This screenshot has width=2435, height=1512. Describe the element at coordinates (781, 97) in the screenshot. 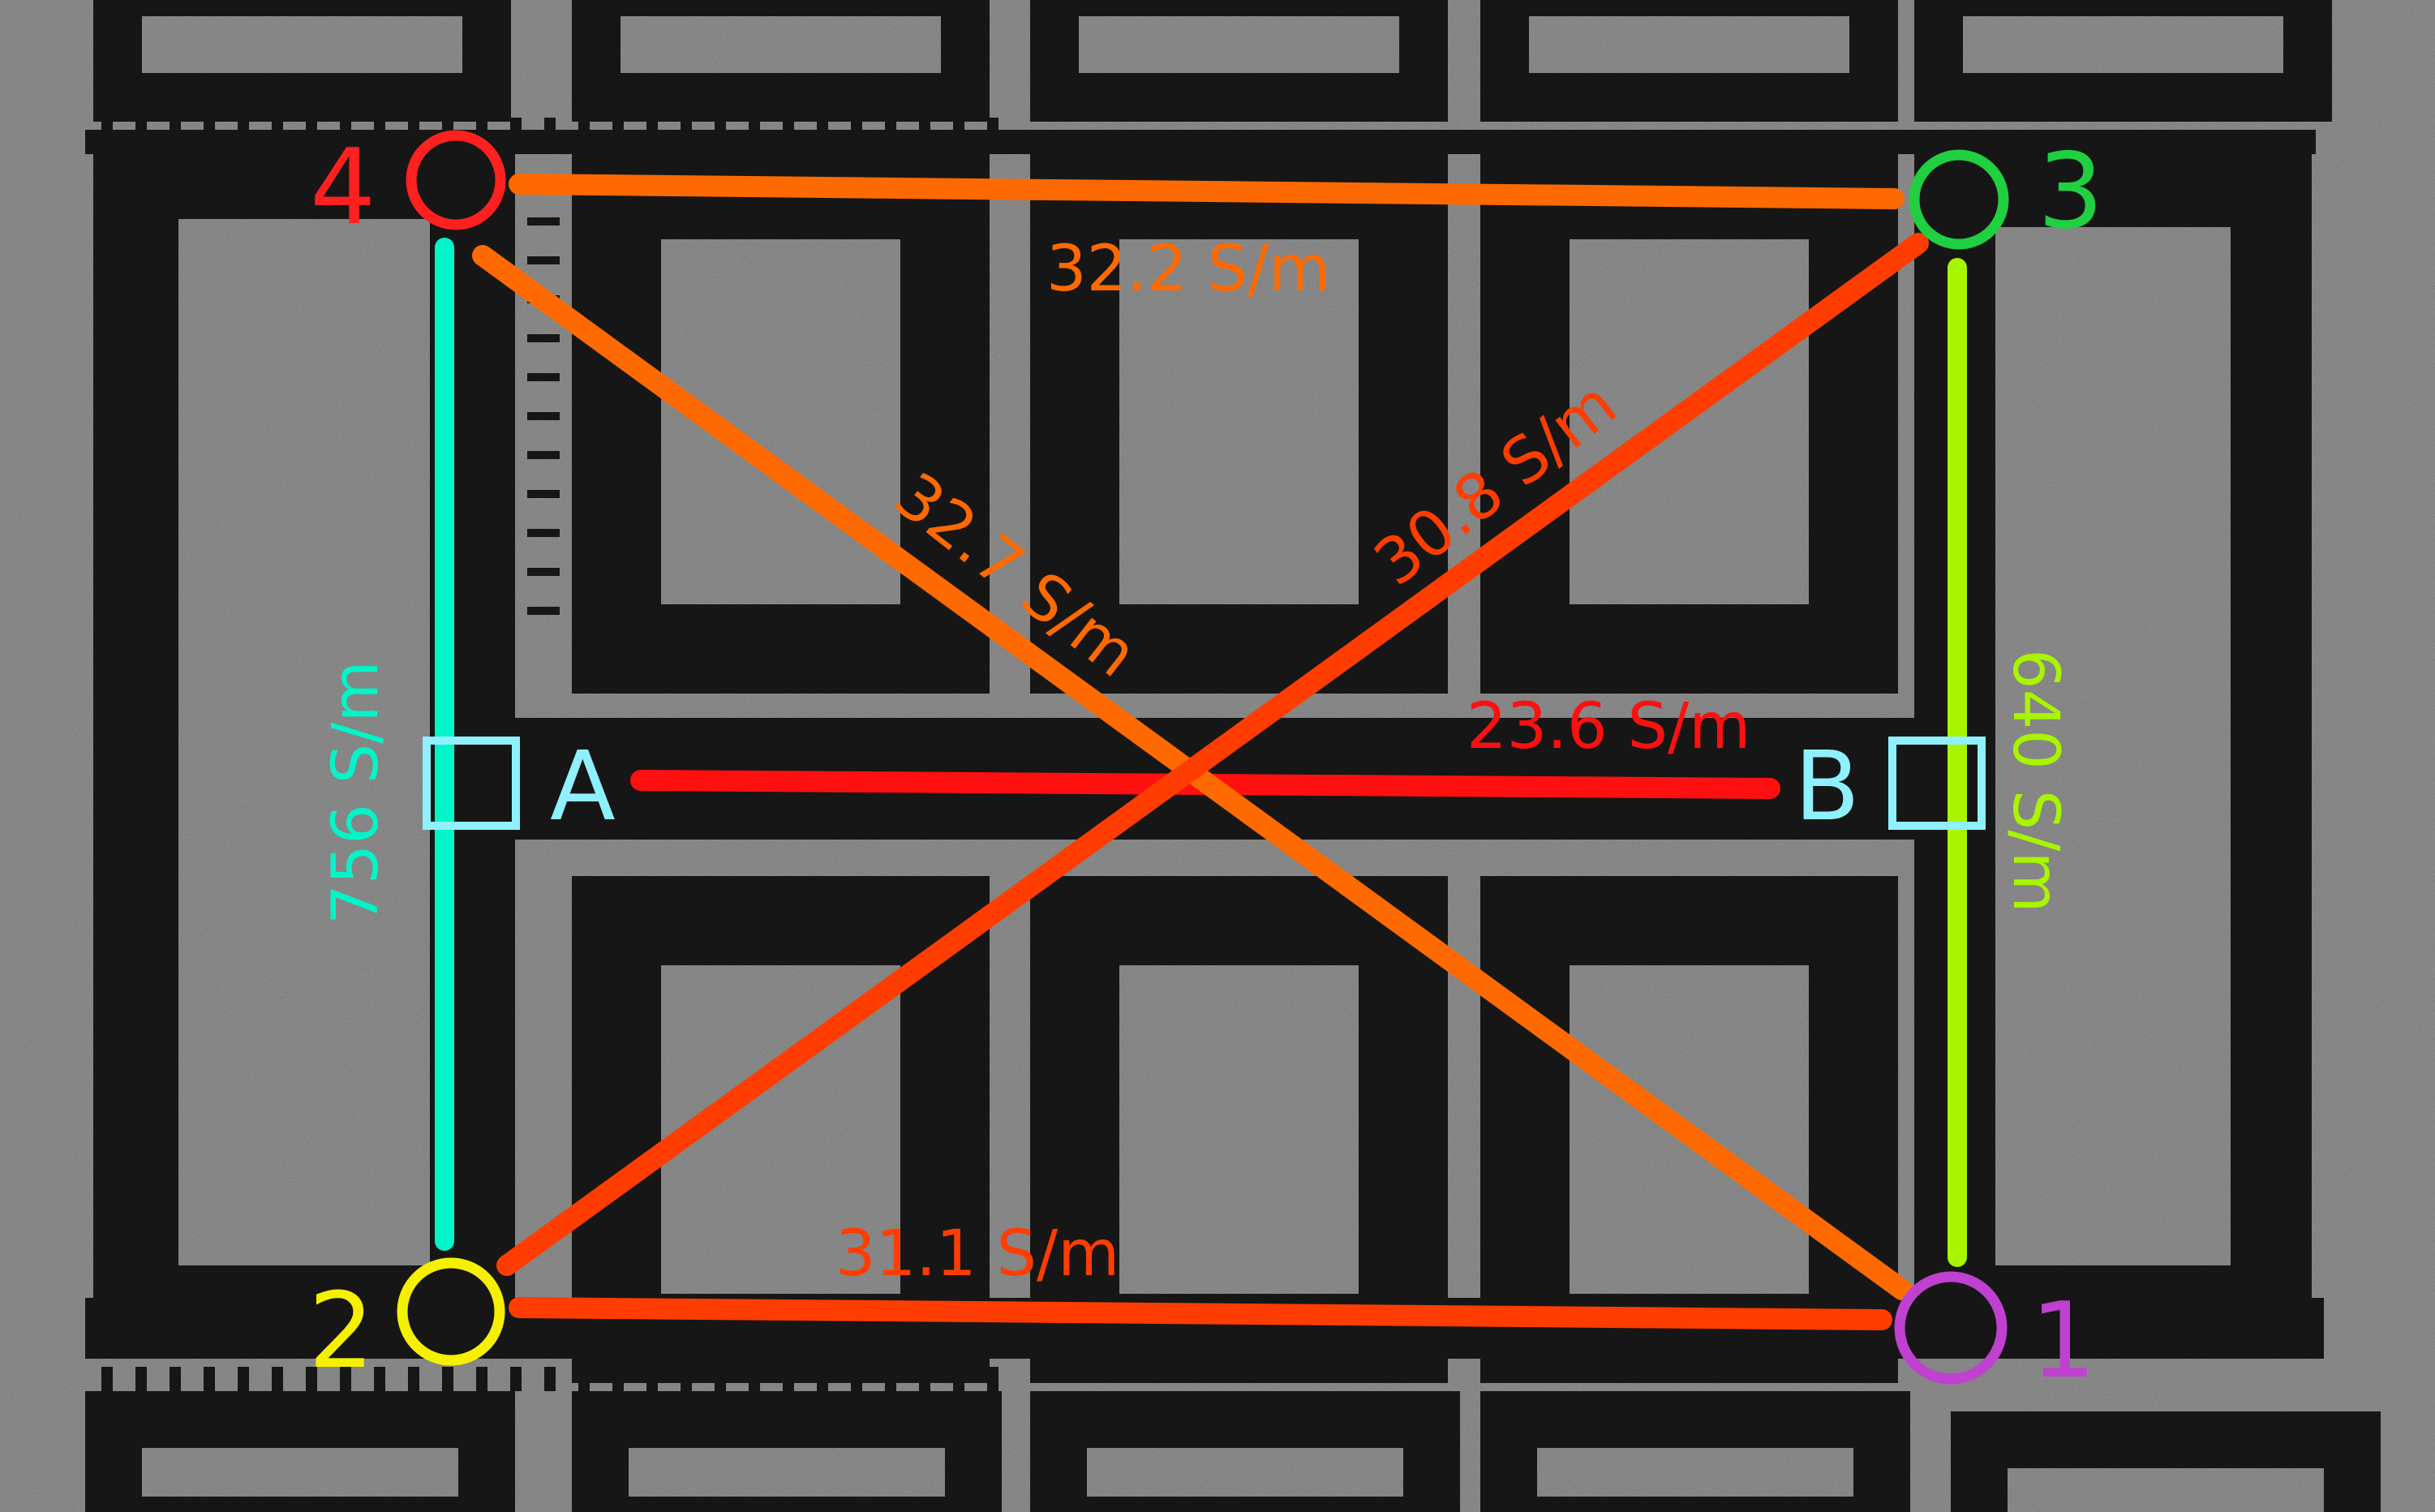

I see `cell-edge-top-2-bottom` at that location.